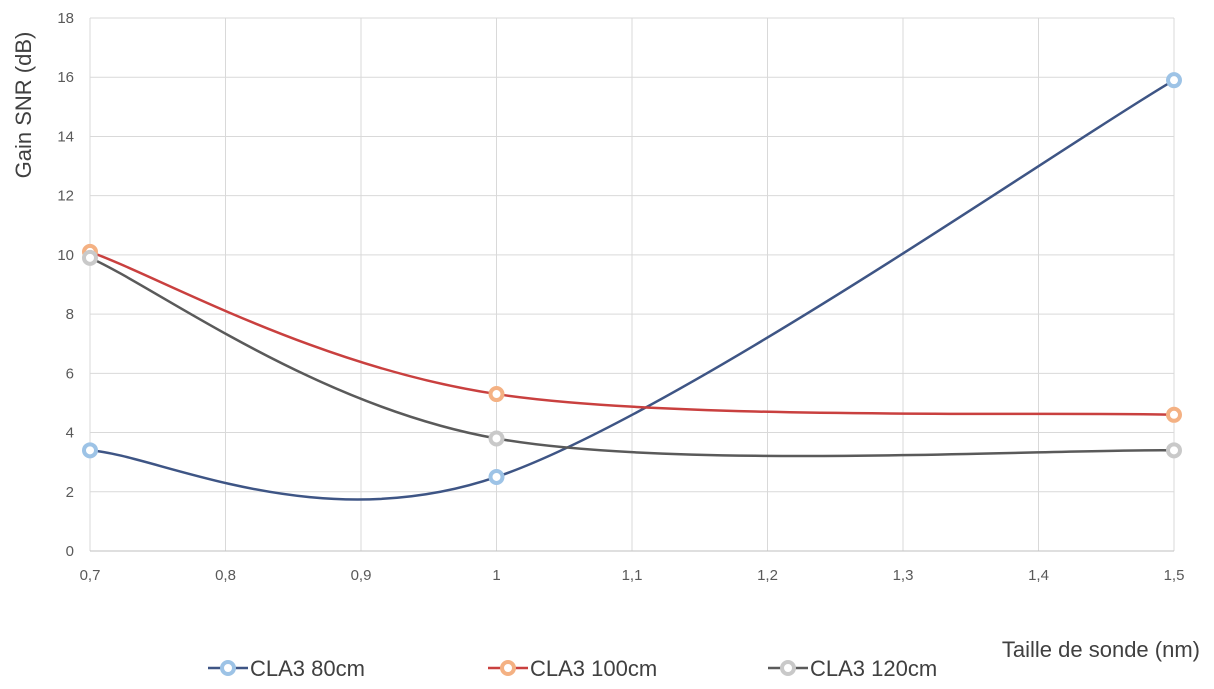 This screenshot has height=689, width=1214. I want to click on legend-item-cla3-120cm: CLA3 120cm, so click(852, 668).